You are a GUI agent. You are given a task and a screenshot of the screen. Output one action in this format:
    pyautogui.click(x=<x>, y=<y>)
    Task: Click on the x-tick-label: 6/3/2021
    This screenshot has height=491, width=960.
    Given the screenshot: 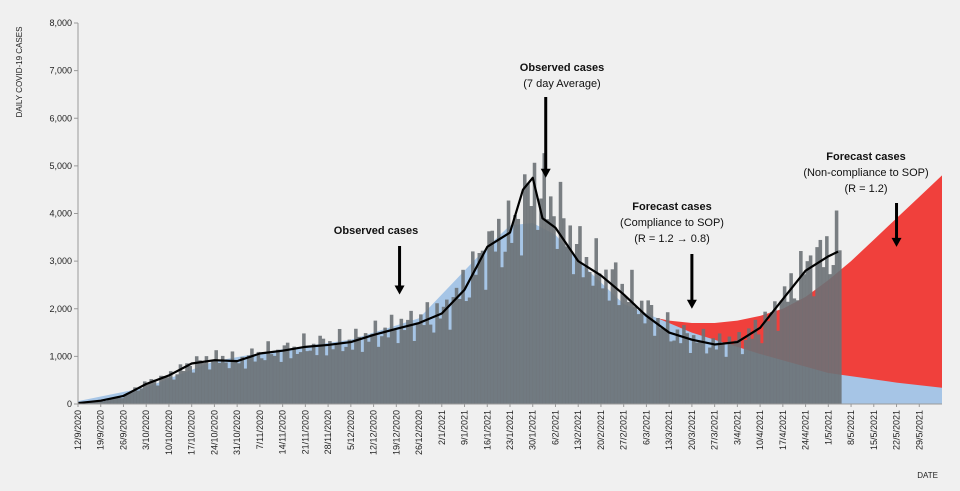 What is the action you would take?
    pyautogui.click(x=646, y=427)
    